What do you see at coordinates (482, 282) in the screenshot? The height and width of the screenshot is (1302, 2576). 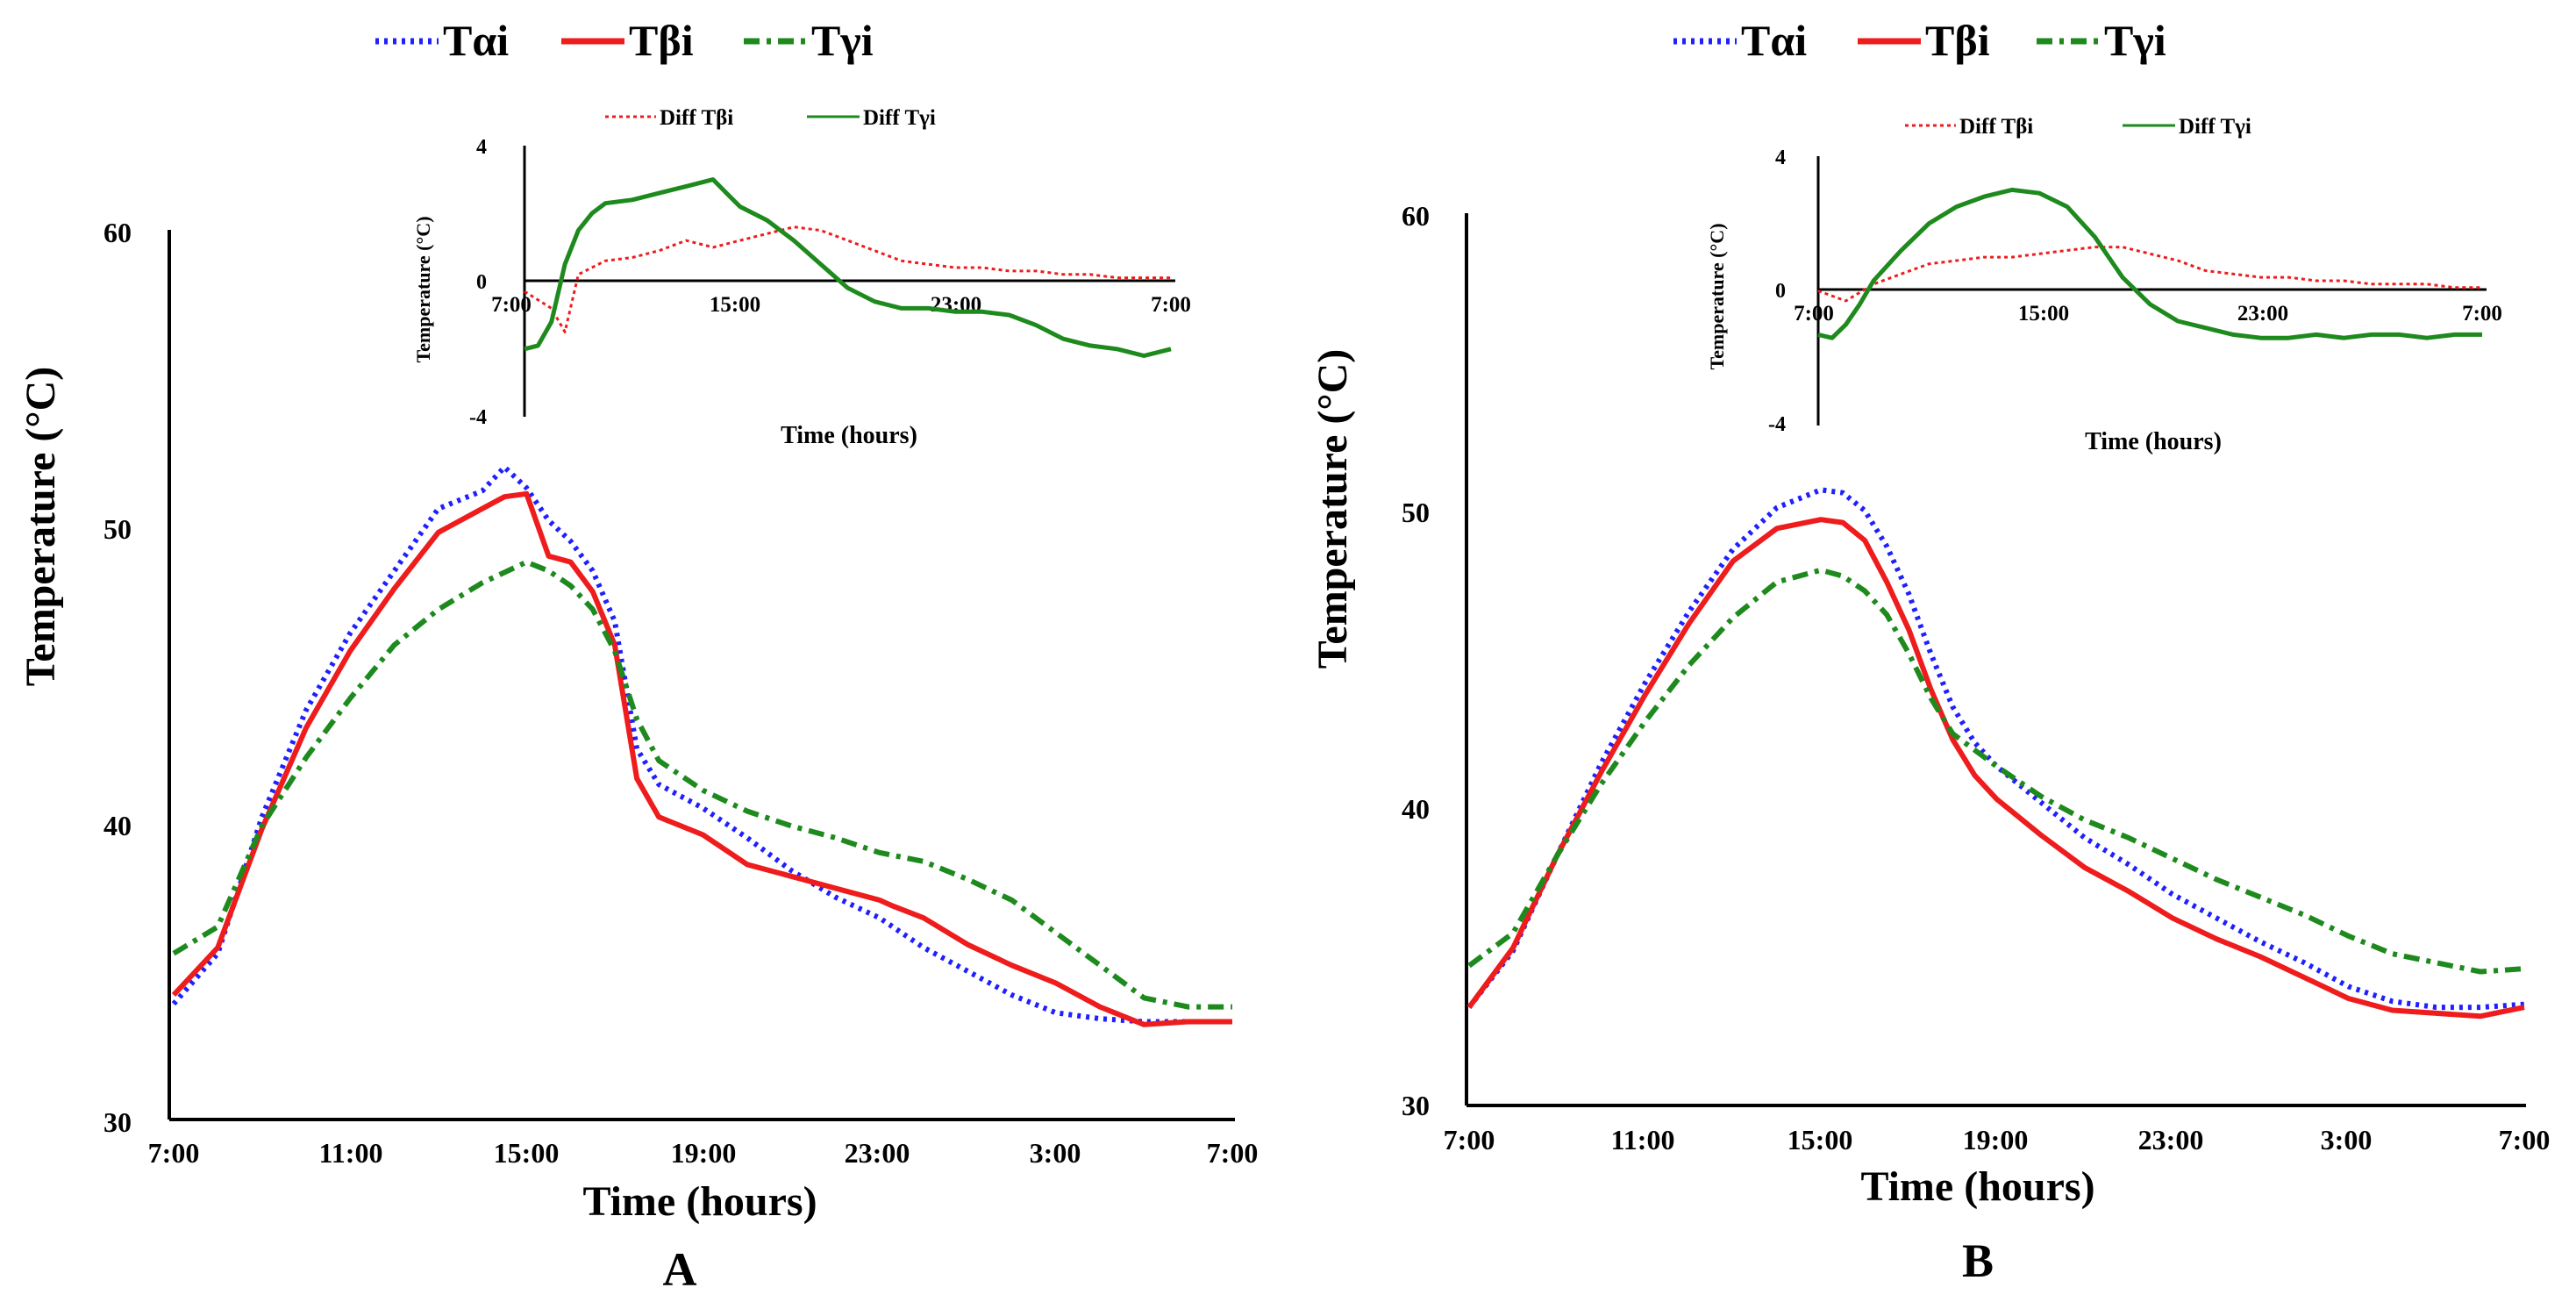 I see `inset-a-y-tick: 0` at bounding box center [482, 282].